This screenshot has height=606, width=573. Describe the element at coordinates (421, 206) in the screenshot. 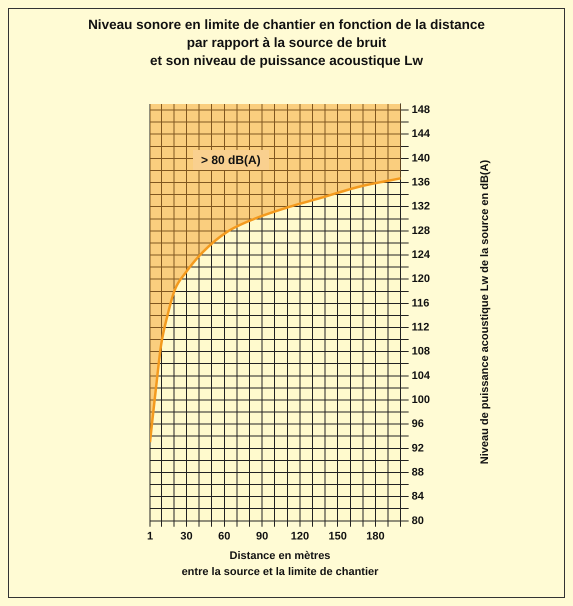

I see `y-tick-label: 132` at that location.